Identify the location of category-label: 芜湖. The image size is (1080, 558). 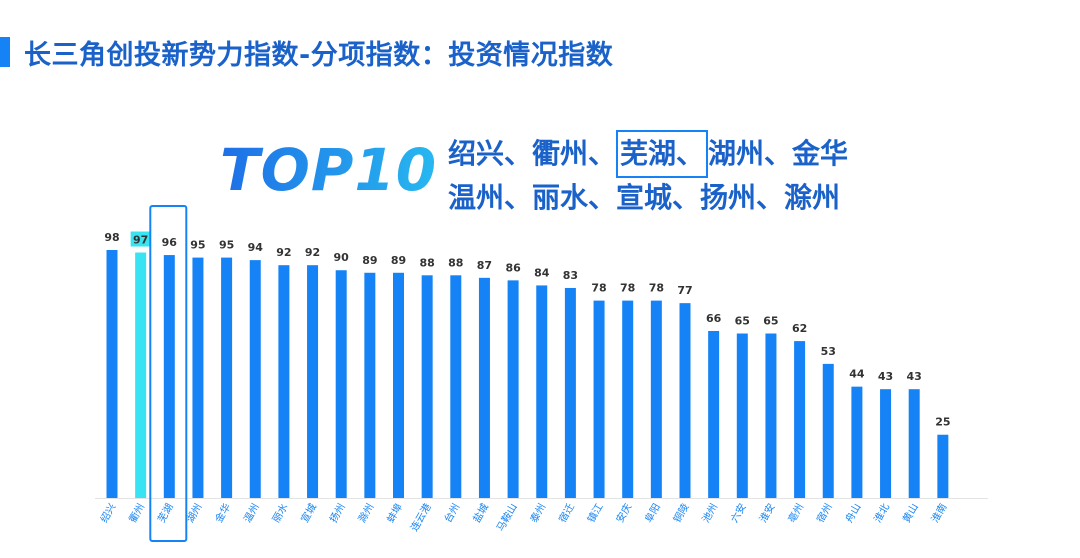
(165, 513).